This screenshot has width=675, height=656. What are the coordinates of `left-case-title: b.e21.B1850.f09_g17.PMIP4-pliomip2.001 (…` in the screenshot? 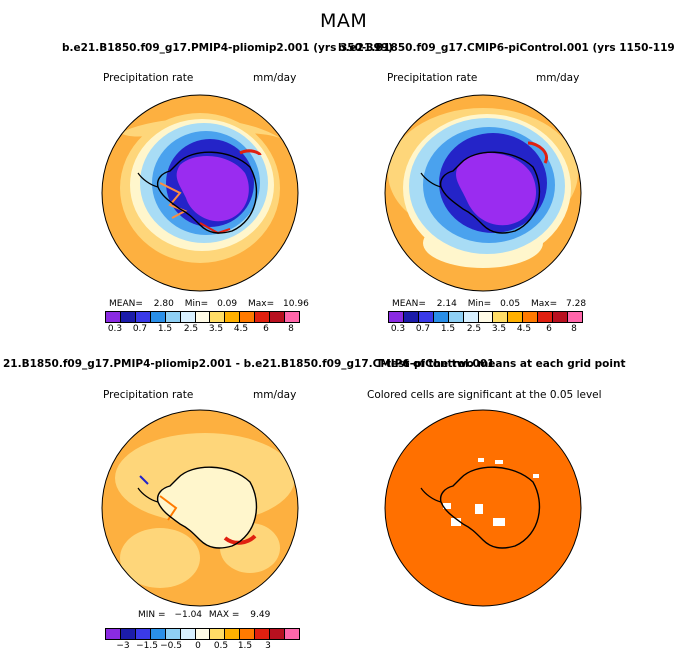 It's located at (227, 48).